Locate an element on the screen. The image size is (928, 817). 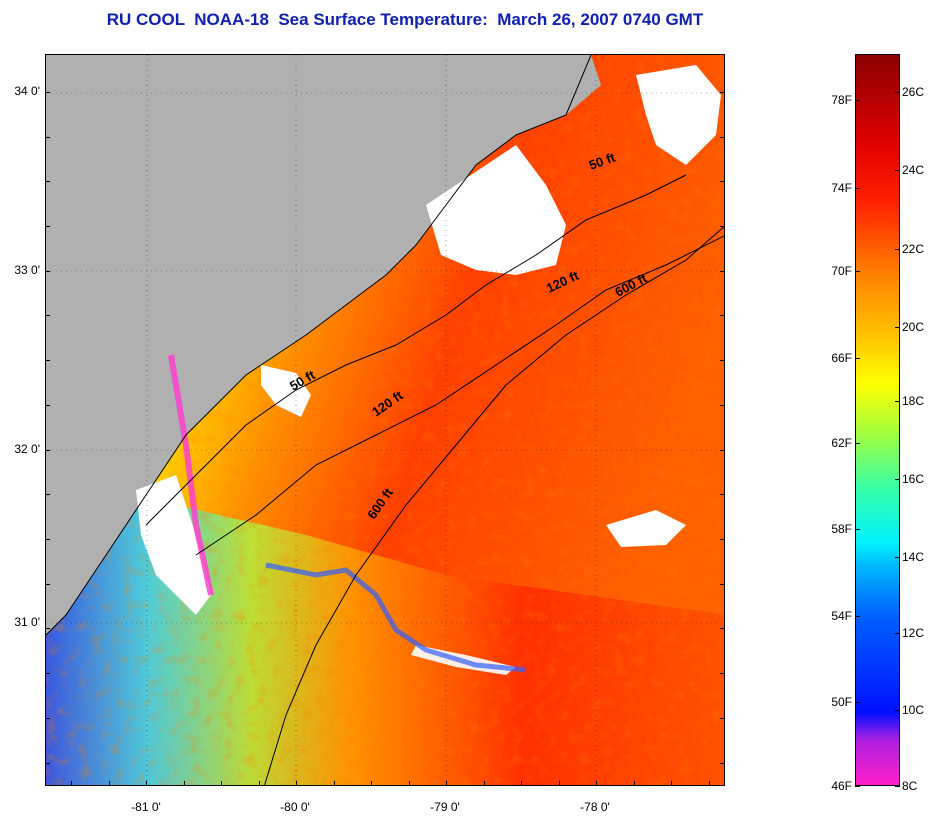
lon-label-80: -80 0' is located at coordinates (295, 807).